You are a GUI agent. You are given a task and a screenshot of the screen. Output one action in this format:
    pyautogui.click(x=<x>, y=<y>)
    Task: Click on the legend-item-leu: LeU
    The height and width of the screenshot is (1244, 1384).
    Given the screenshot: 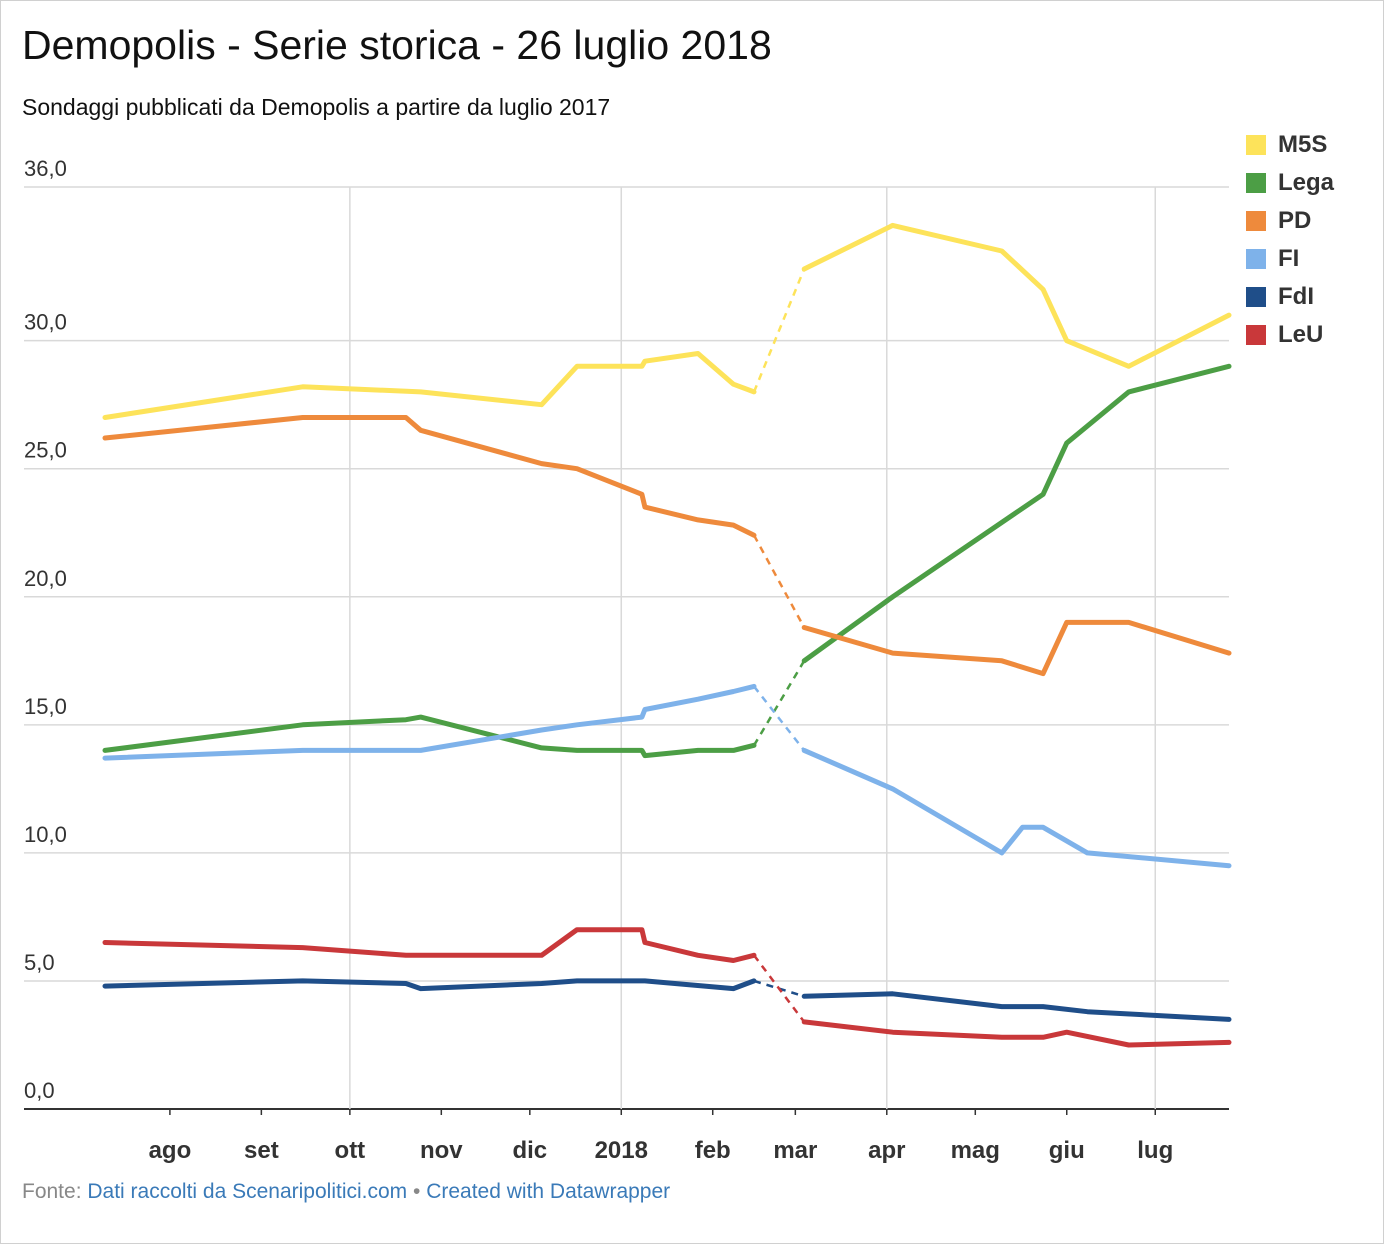 What is the action you would take?
    pyautogui.click(x=1290, y=335)
    